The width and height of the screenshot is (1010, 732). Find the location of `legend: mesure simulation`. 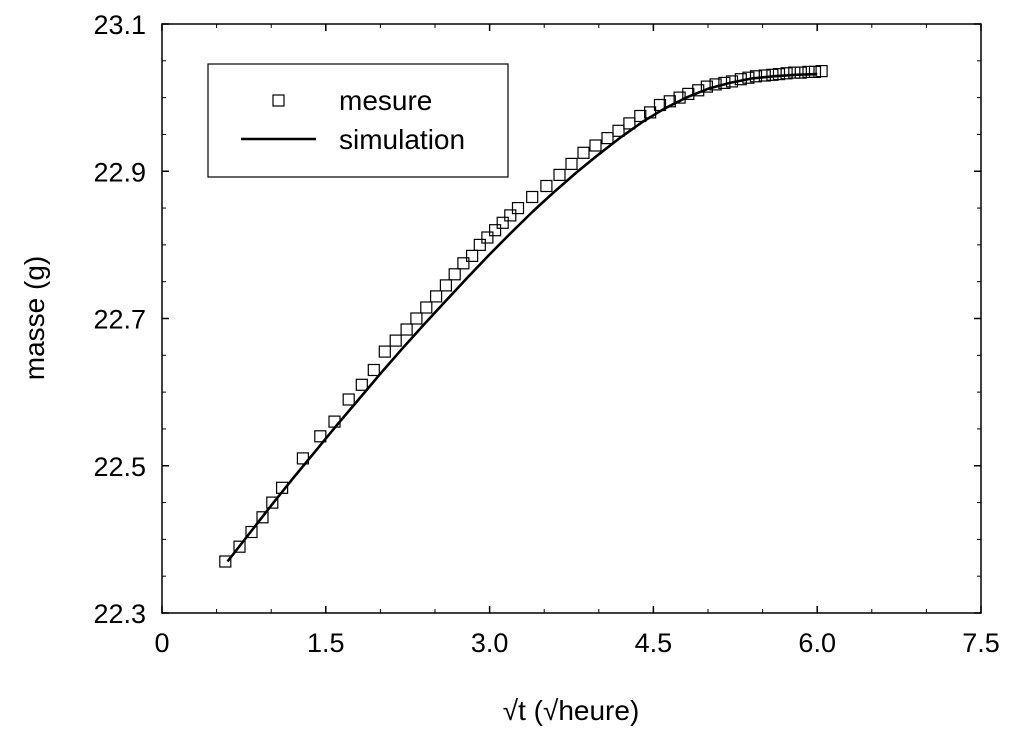

legend: mesure simulation is located at coordinates (358, 120).